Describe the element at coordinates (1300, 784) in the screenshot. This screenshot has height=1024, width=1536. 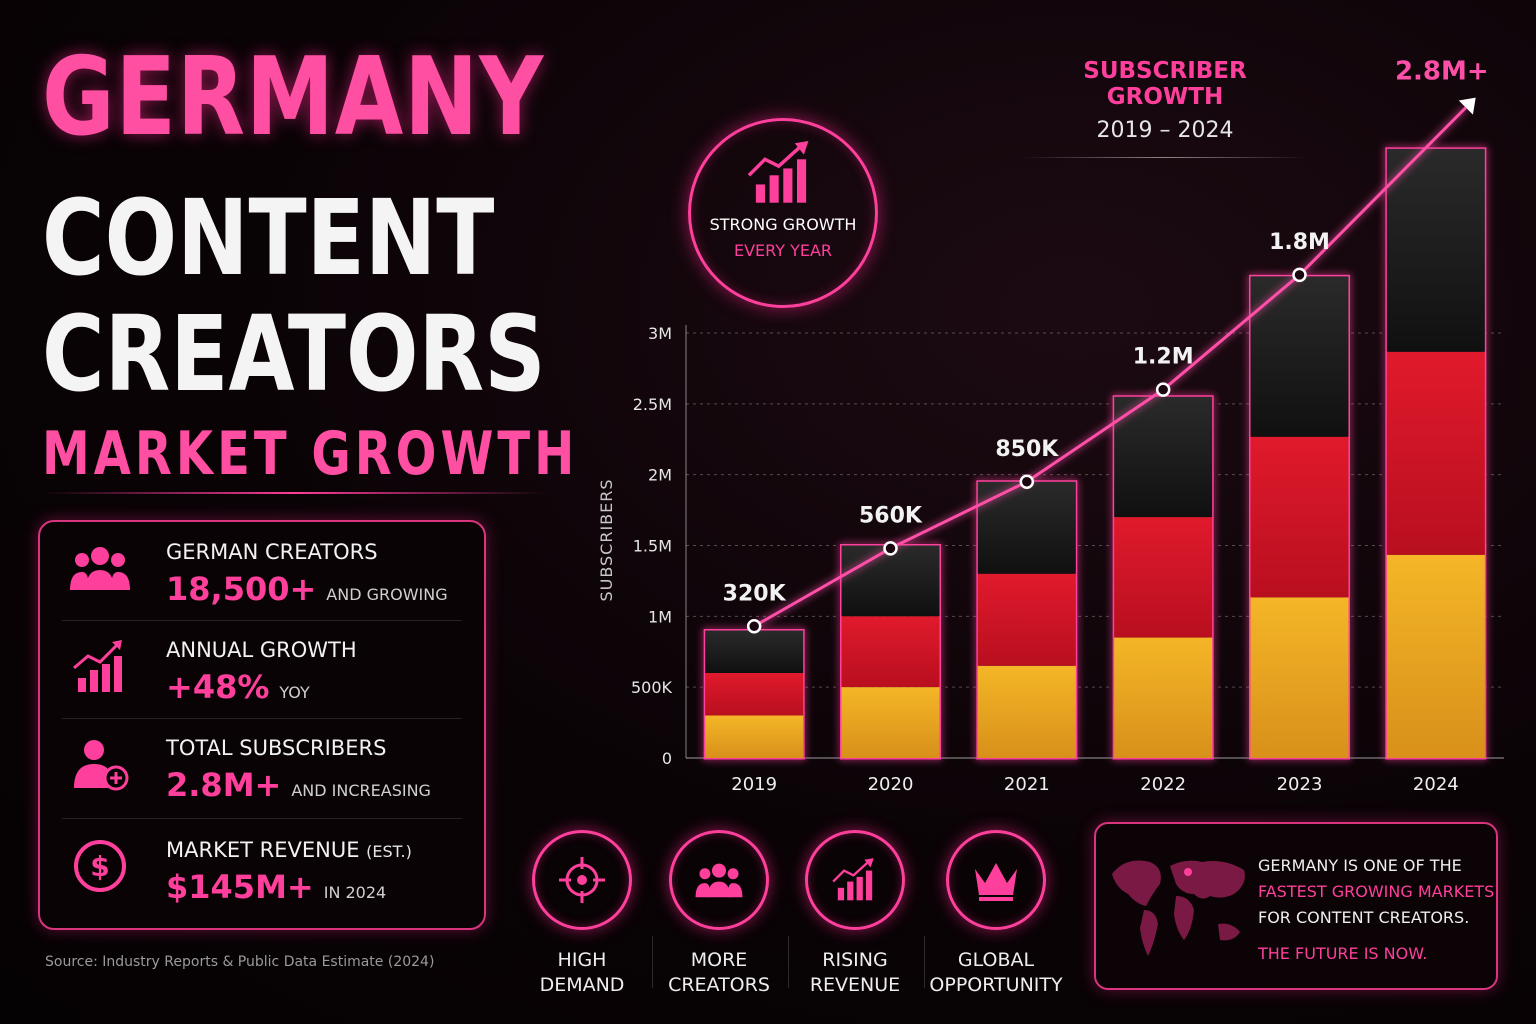
I see `x-tick-label: 2023` at that location.